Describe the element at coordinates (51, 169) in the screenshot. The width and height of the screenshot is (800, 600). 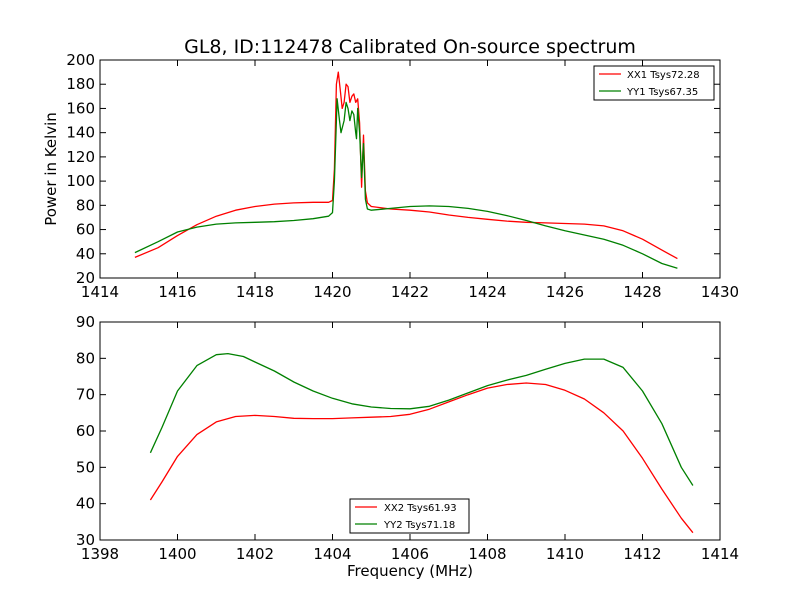
I see `top-y-axis-label: Power in Kelvin` at that location.